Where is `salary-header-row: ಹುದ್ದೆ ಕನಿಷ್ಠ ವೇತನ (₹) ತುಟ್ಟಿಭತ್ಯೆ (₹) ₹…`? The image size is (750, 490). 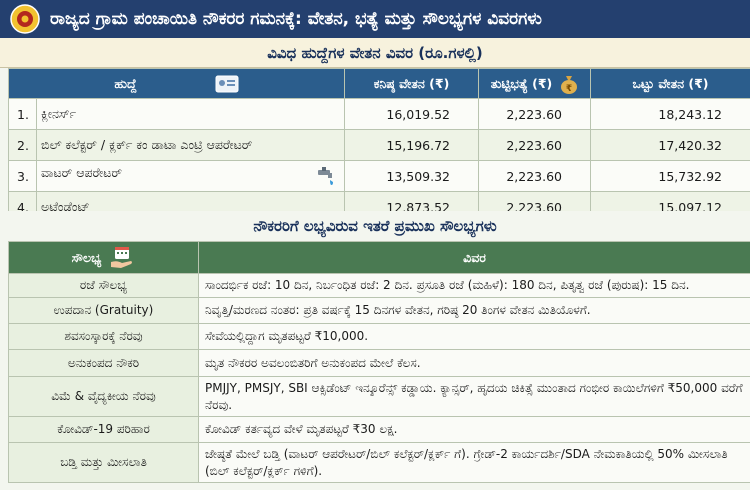
salary-header-row: ಹುದ್ದೆ ಕನಿಷ್ಠ ವೇತನ (₹) ತುಟ್ಟಿಭತ್ಯೆ (₹) ₹… is located at coordinates (378, 83).